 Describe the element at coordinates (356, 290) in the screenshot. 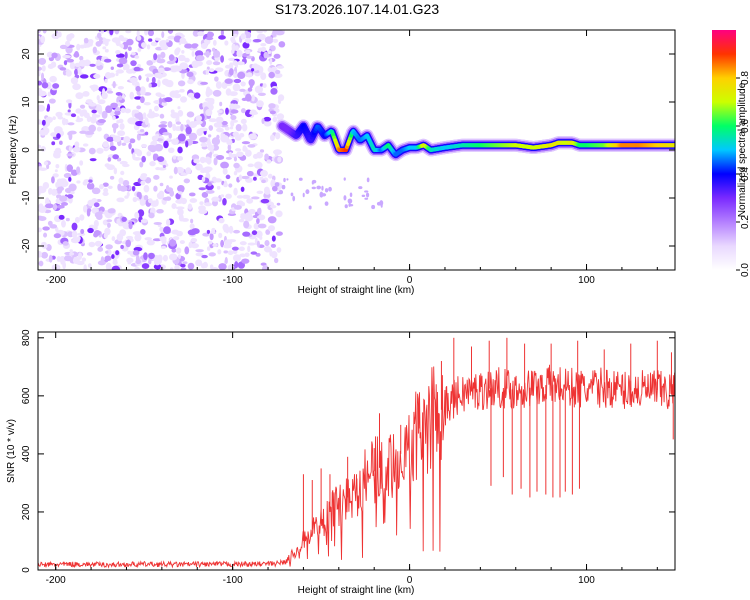

I see `spectrogram-x-label: Height of straight line (km)` at that location.